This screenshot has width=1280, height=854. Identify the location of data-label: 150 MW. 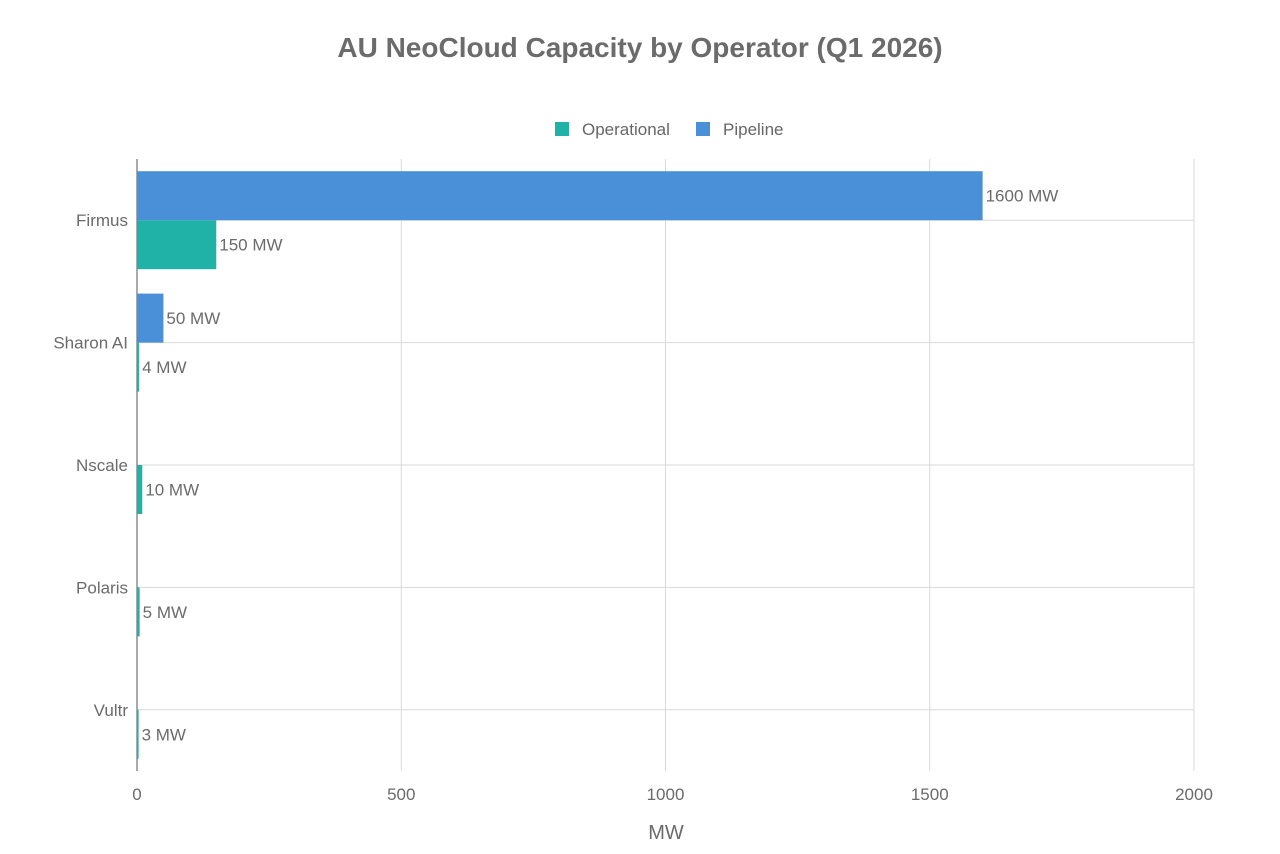
(250, 245).